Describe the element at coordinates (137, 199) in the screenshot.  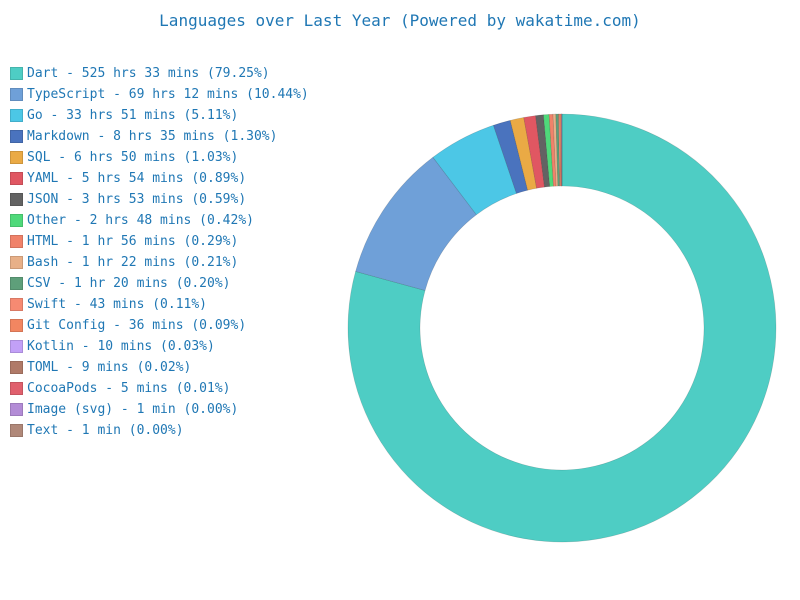
I see `legend-label: JSON - 3 hrs 53 mins (0.59%)` at that location.